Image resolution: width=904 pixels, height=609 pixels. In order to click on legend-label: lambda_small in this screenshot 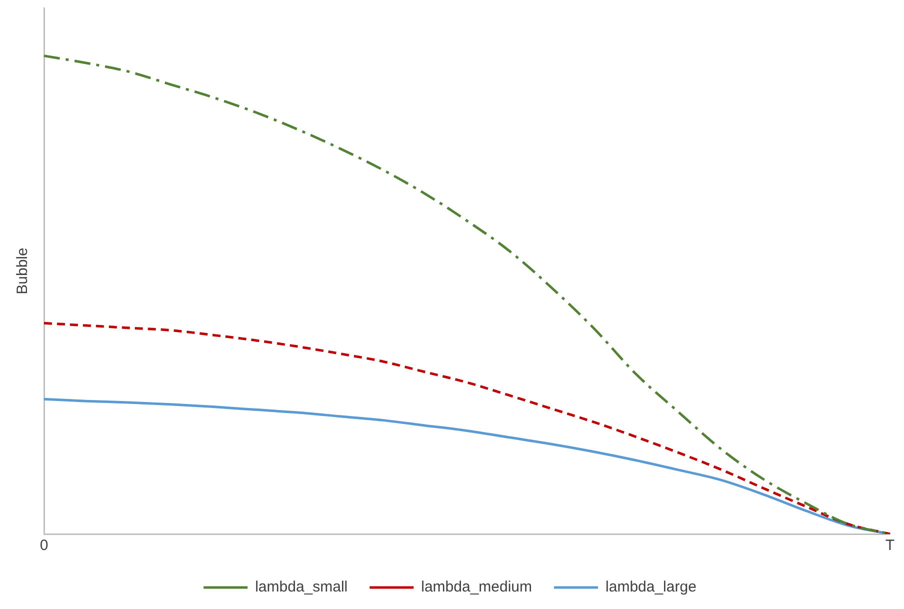, I will do `click(301, 587)`.